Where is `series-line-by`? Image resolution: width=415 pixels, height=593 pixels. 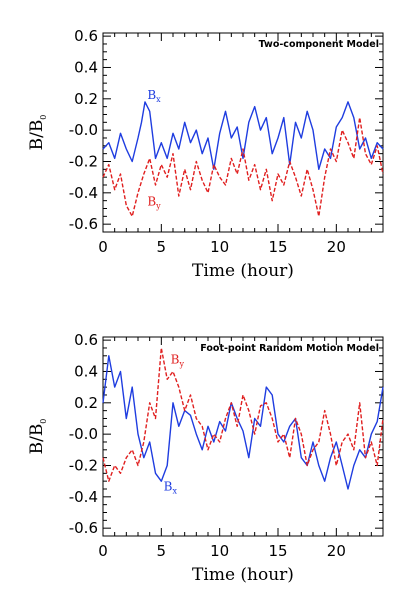
series-line-by is located at coordinates (243, 167).